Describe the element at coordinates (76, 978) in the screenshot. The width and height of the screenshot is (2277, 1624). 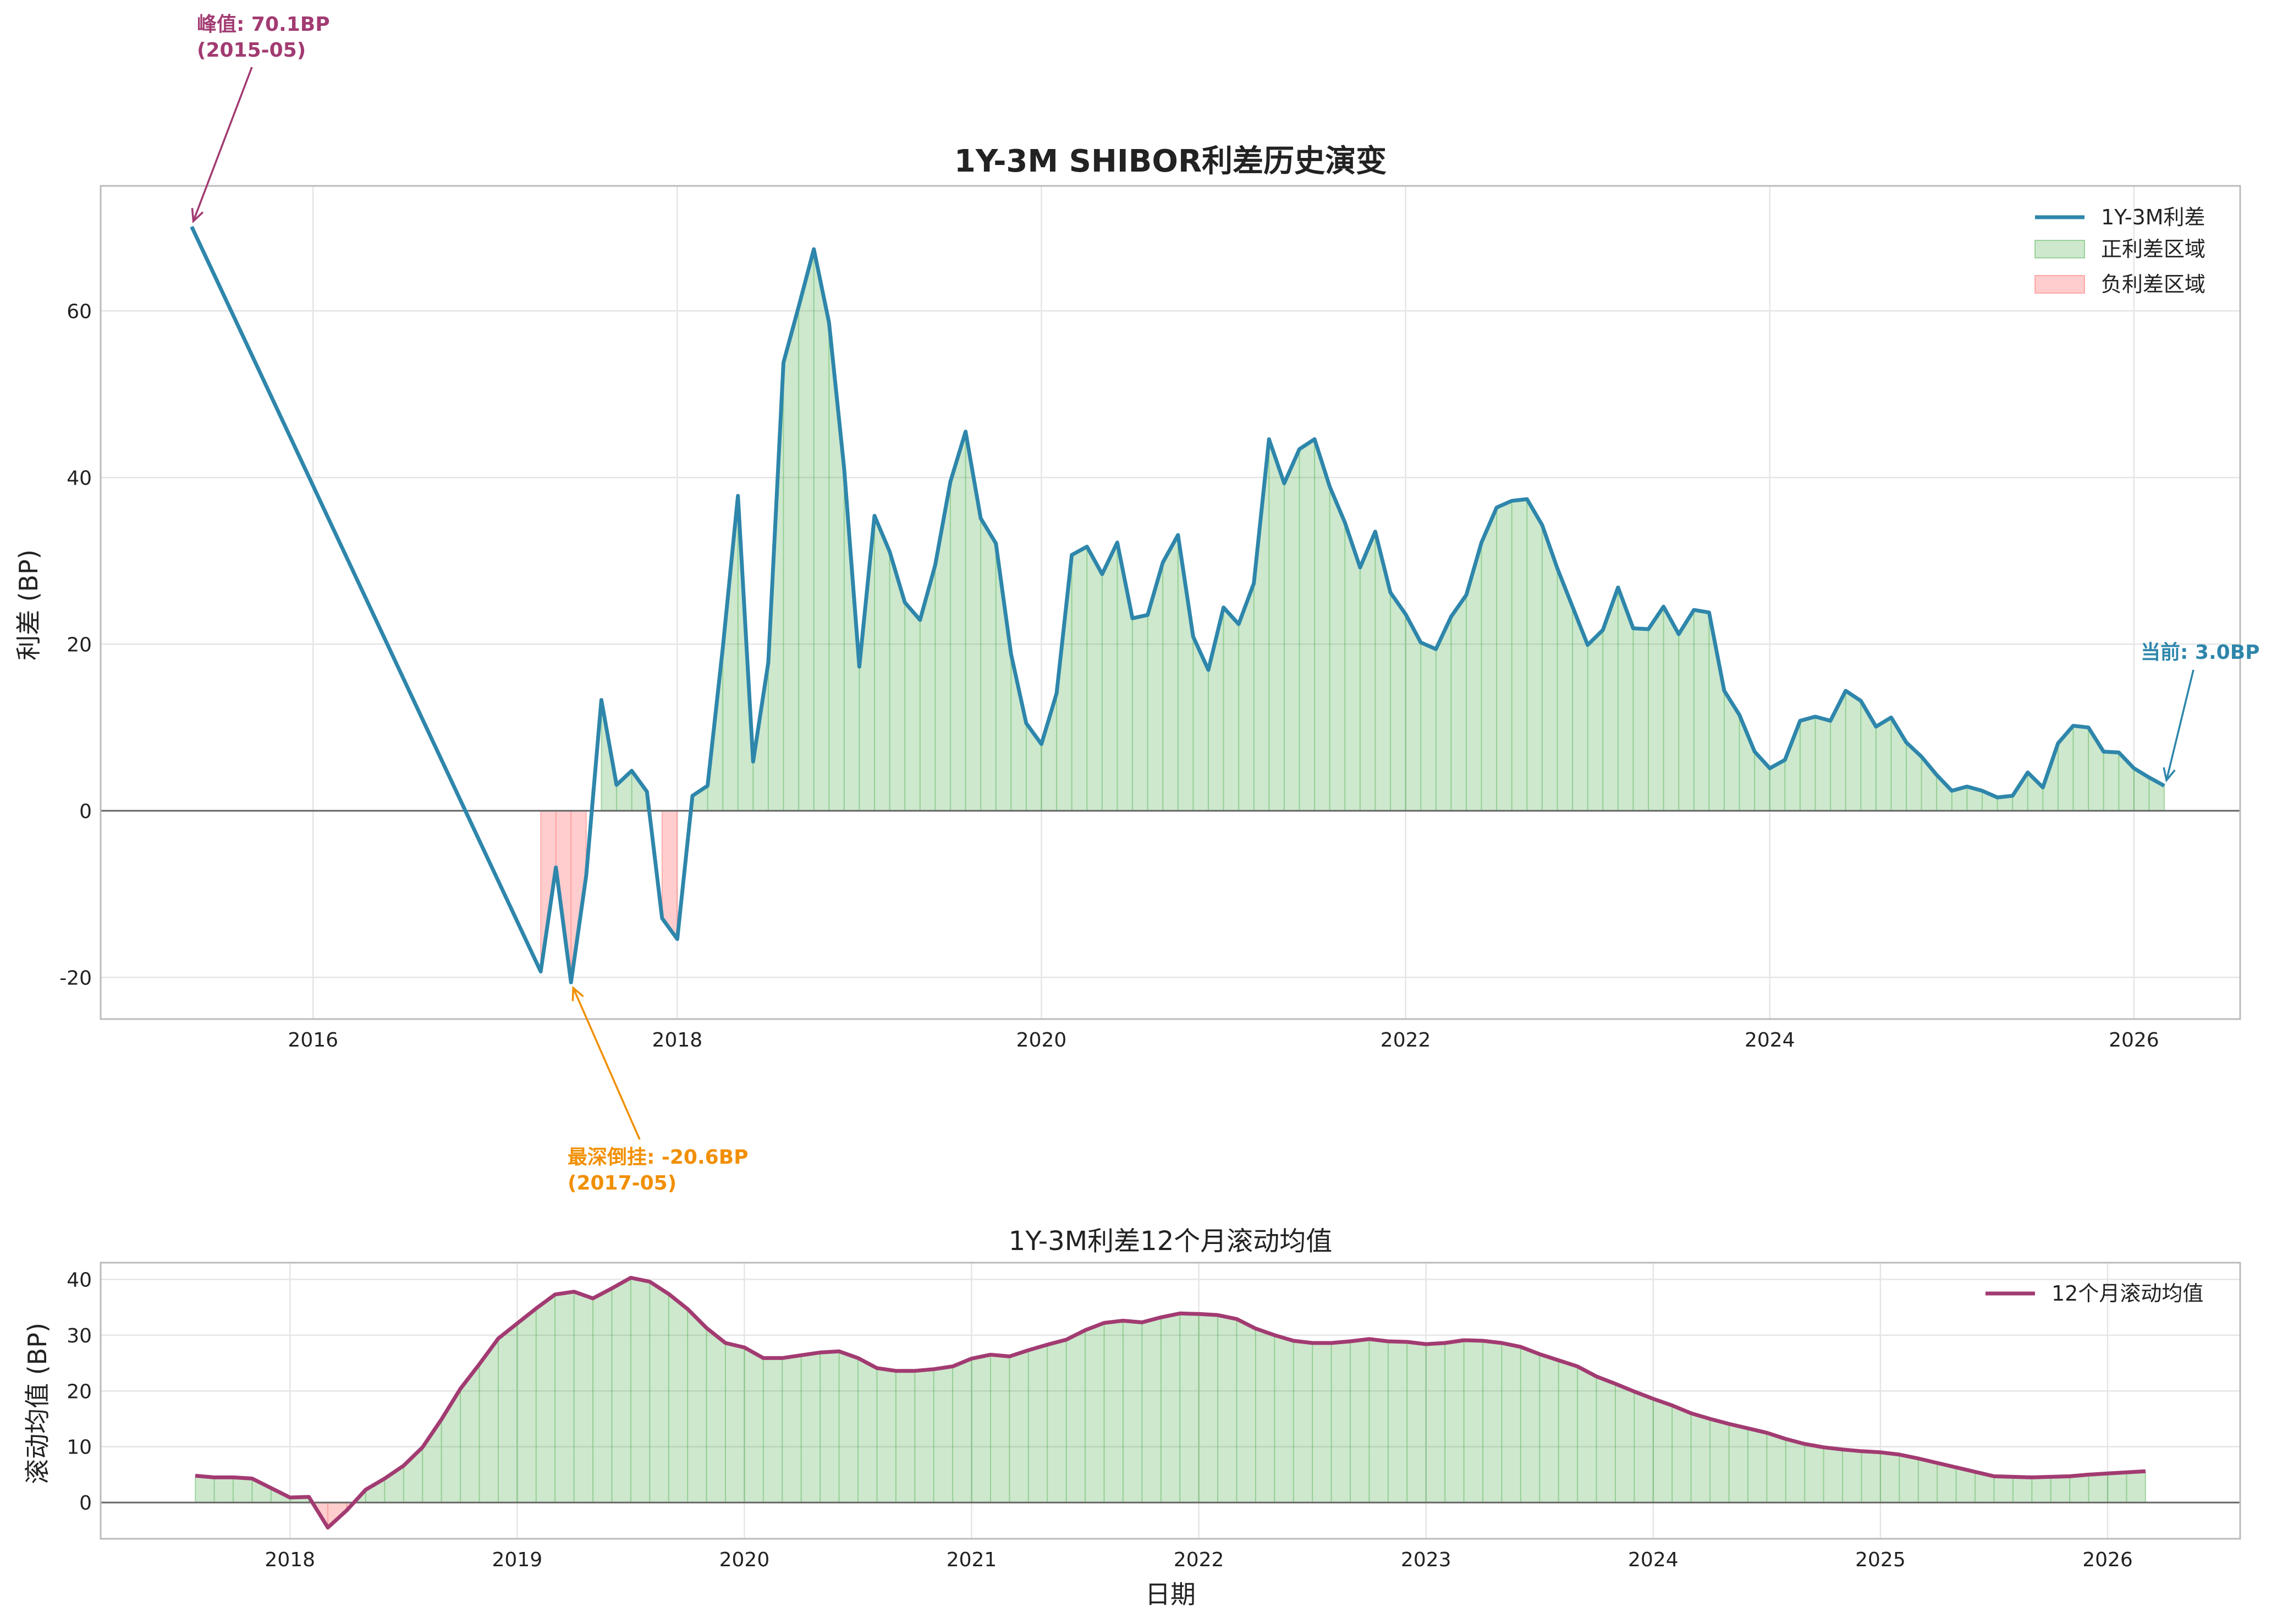
I see `y-tick-label: -20` at that location.